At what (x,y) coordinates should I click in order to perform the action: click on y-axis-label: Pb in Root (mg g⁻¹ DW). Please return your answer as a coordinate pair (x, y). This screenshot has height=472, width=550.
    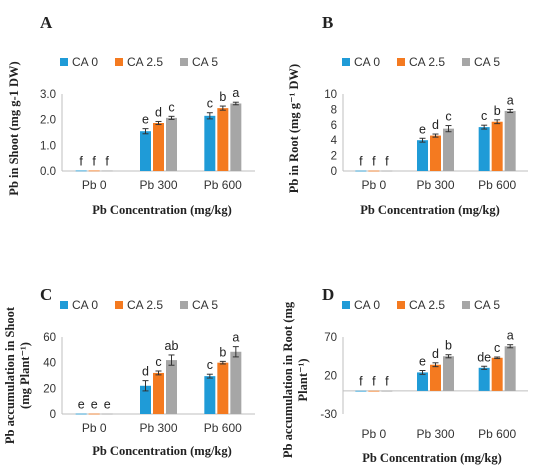
    Looking at the image, I should click on (294, 128).